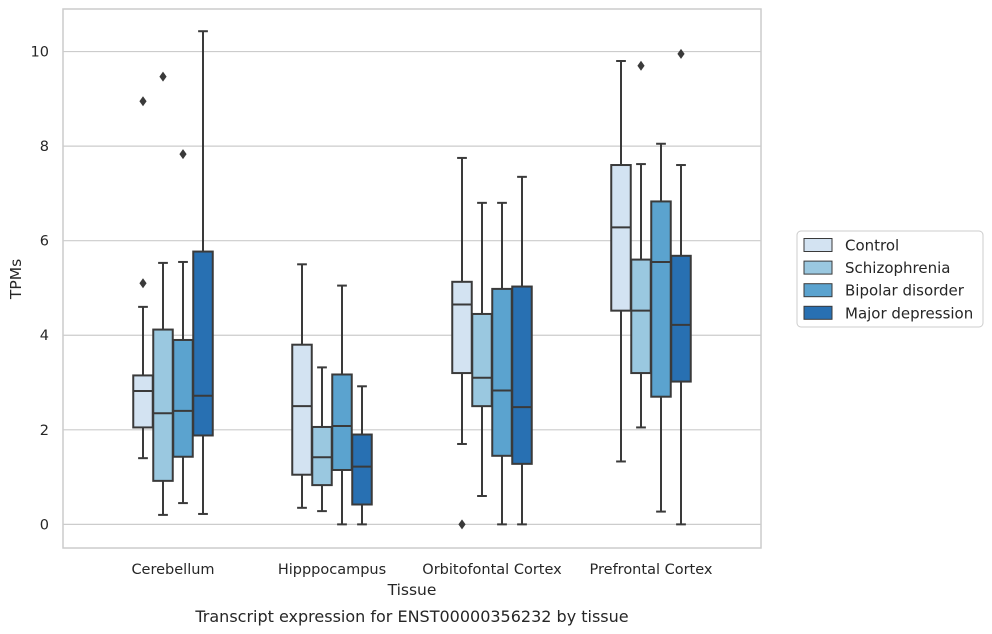  Describe the element at coordinates (905, 291) in the screenshot. I see `legend-label-bipolar-disorder: Bipolar disorder` at that location.